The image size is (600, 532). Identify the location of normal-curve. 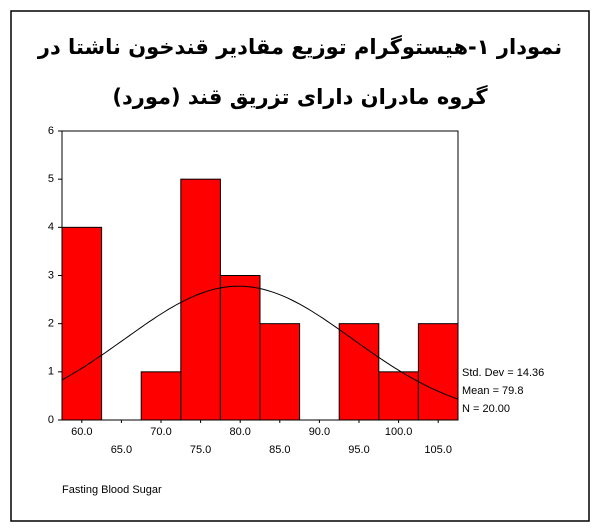
(260, 342).